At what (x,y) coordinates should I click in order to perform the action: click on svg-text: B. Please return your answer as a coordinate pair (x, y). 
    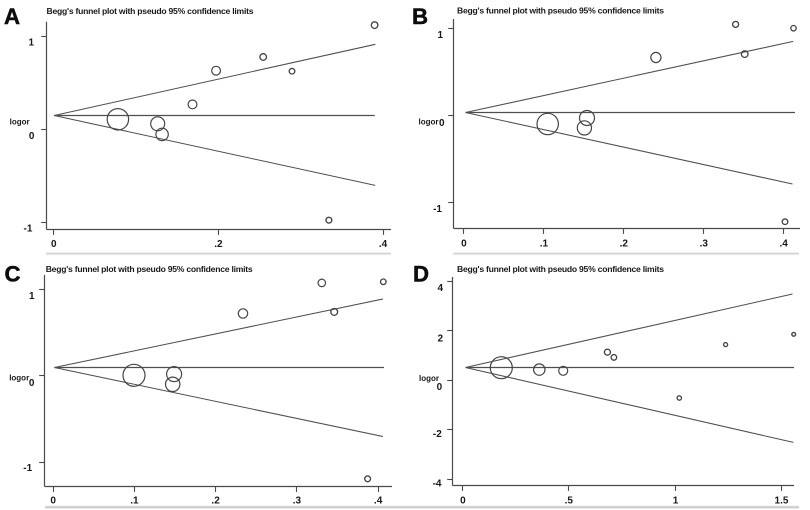
    Looking at the image, I should click on (420, 16).